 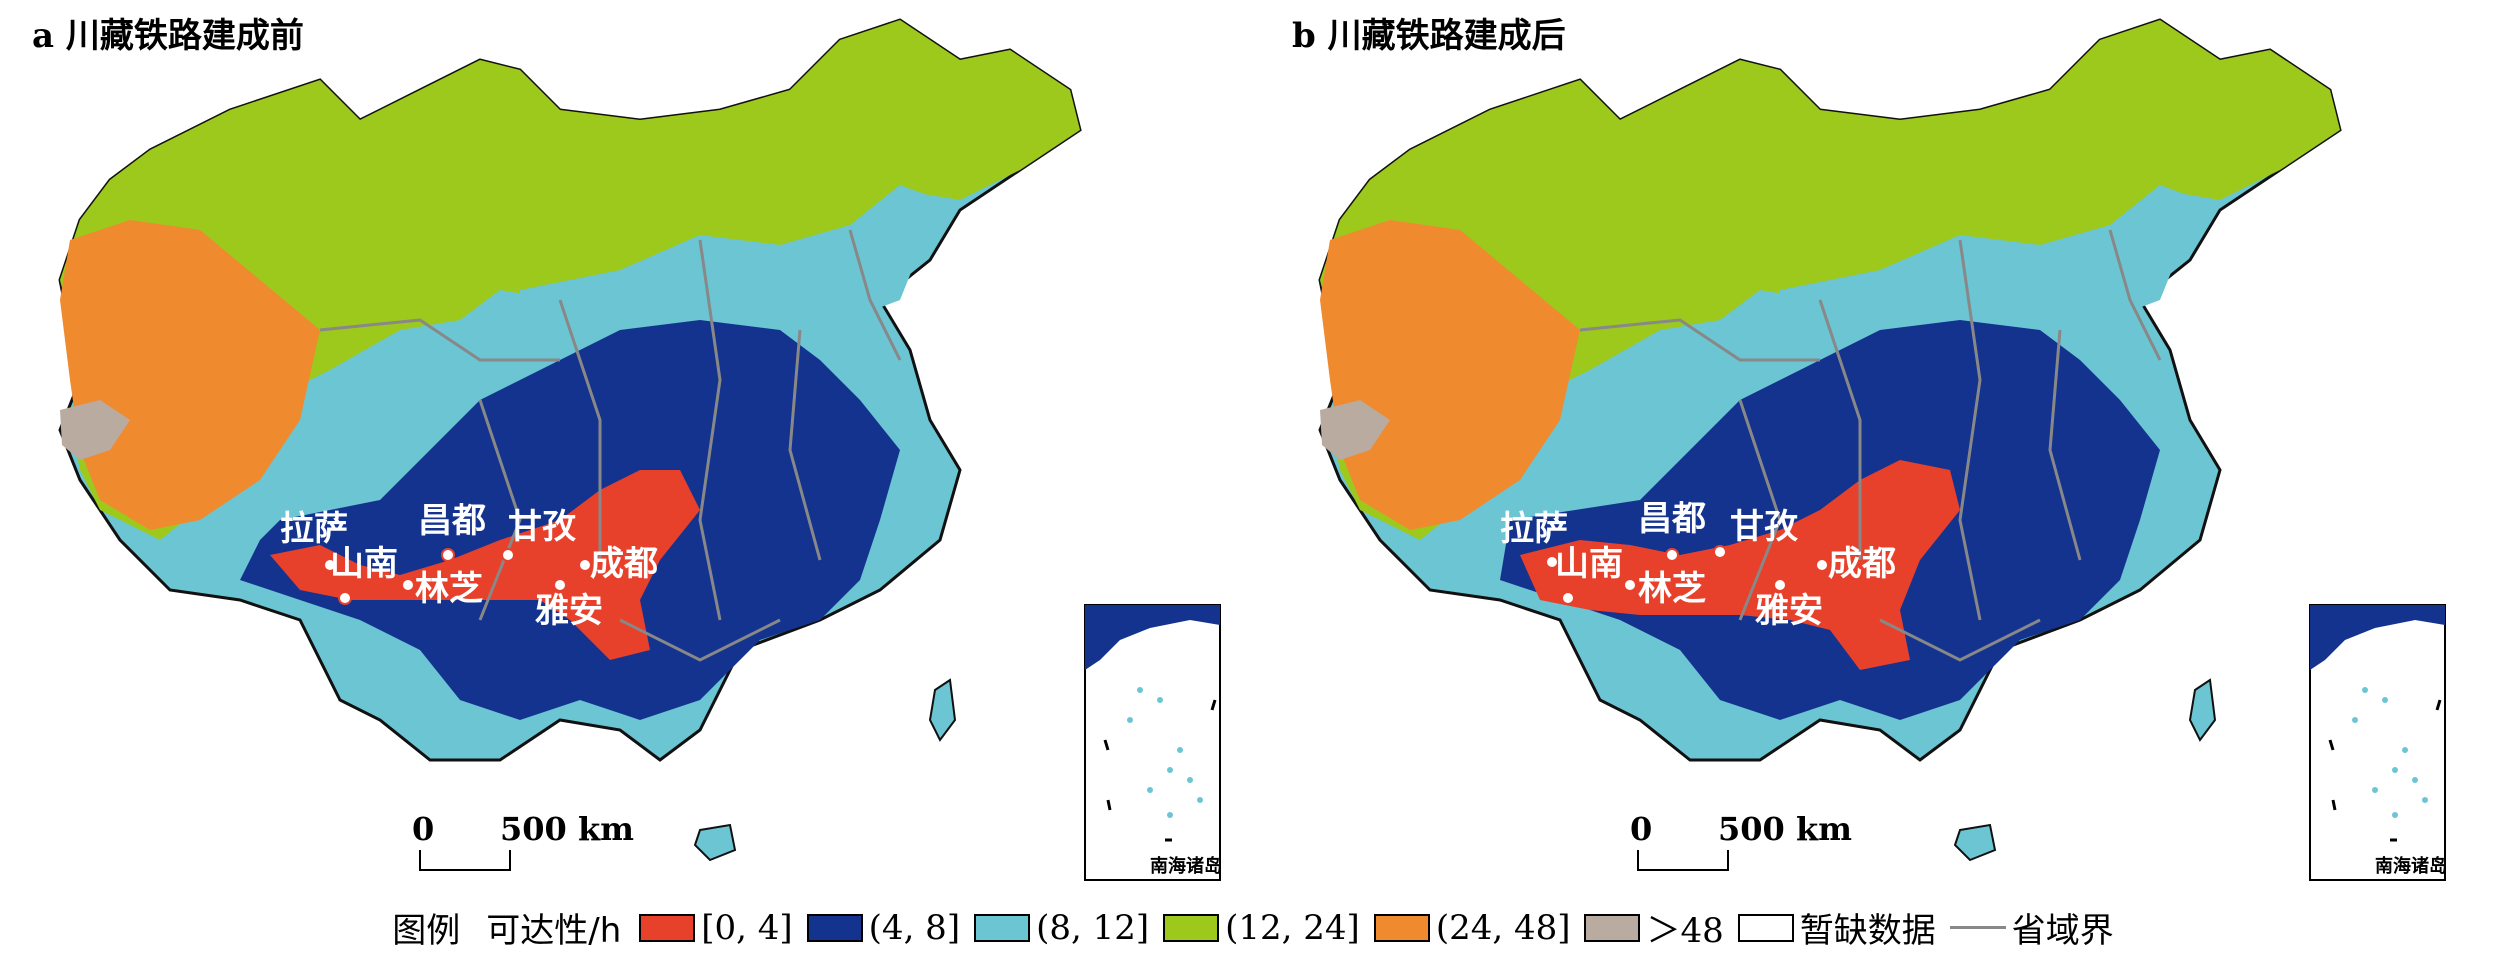 I want to click on legend-item: (8, 12], so click(x=1061, y=928).